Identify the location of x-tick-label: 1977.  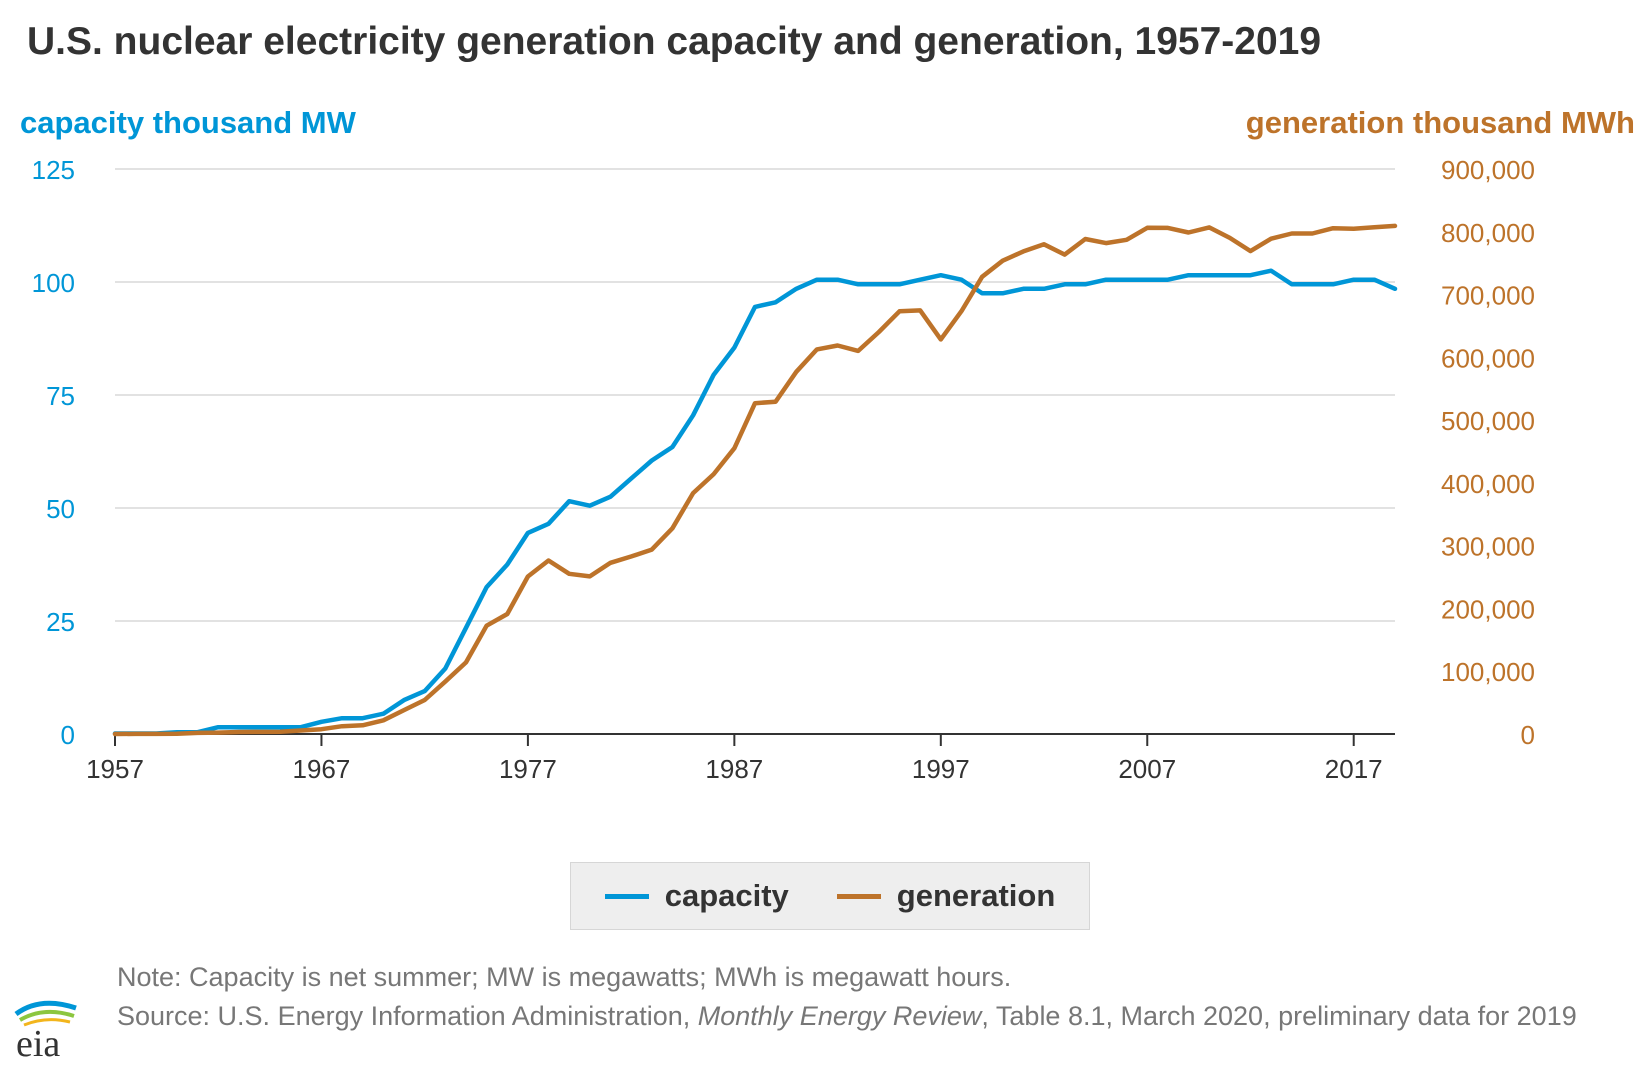
(528, 769).